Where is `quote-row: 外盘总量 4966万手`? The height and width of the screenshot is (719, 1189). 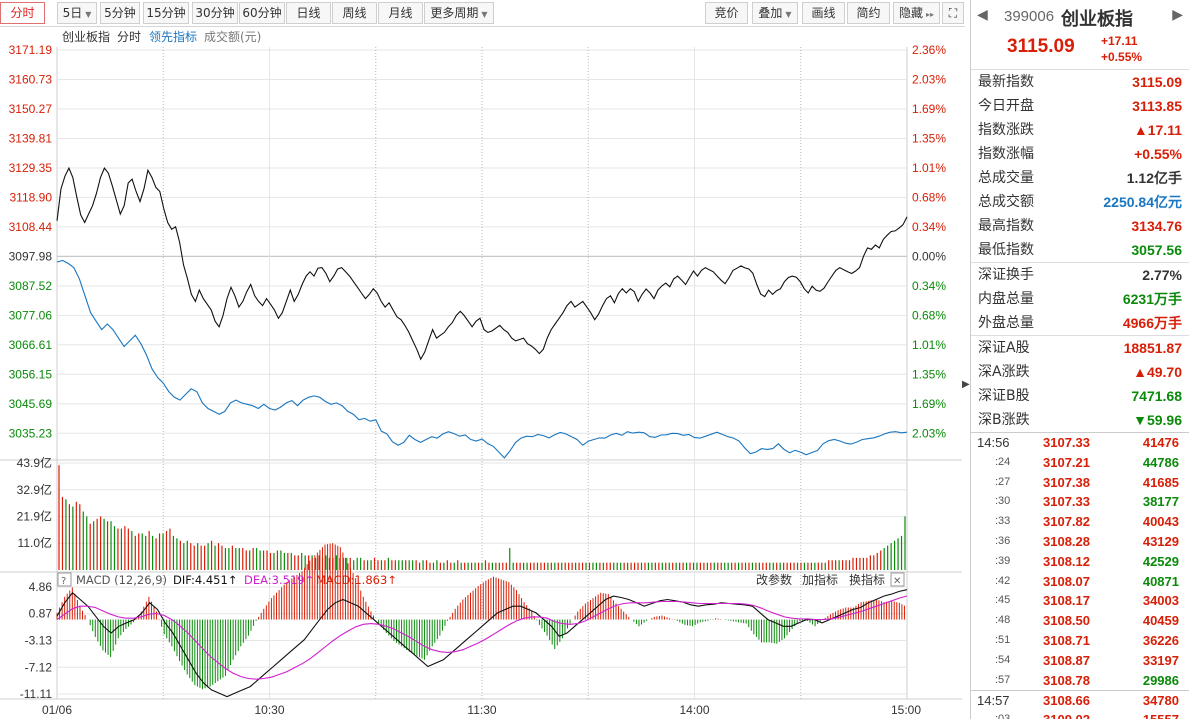 quote-row: 外盘总量 4966万手 is located at coordinates (1080, 323).